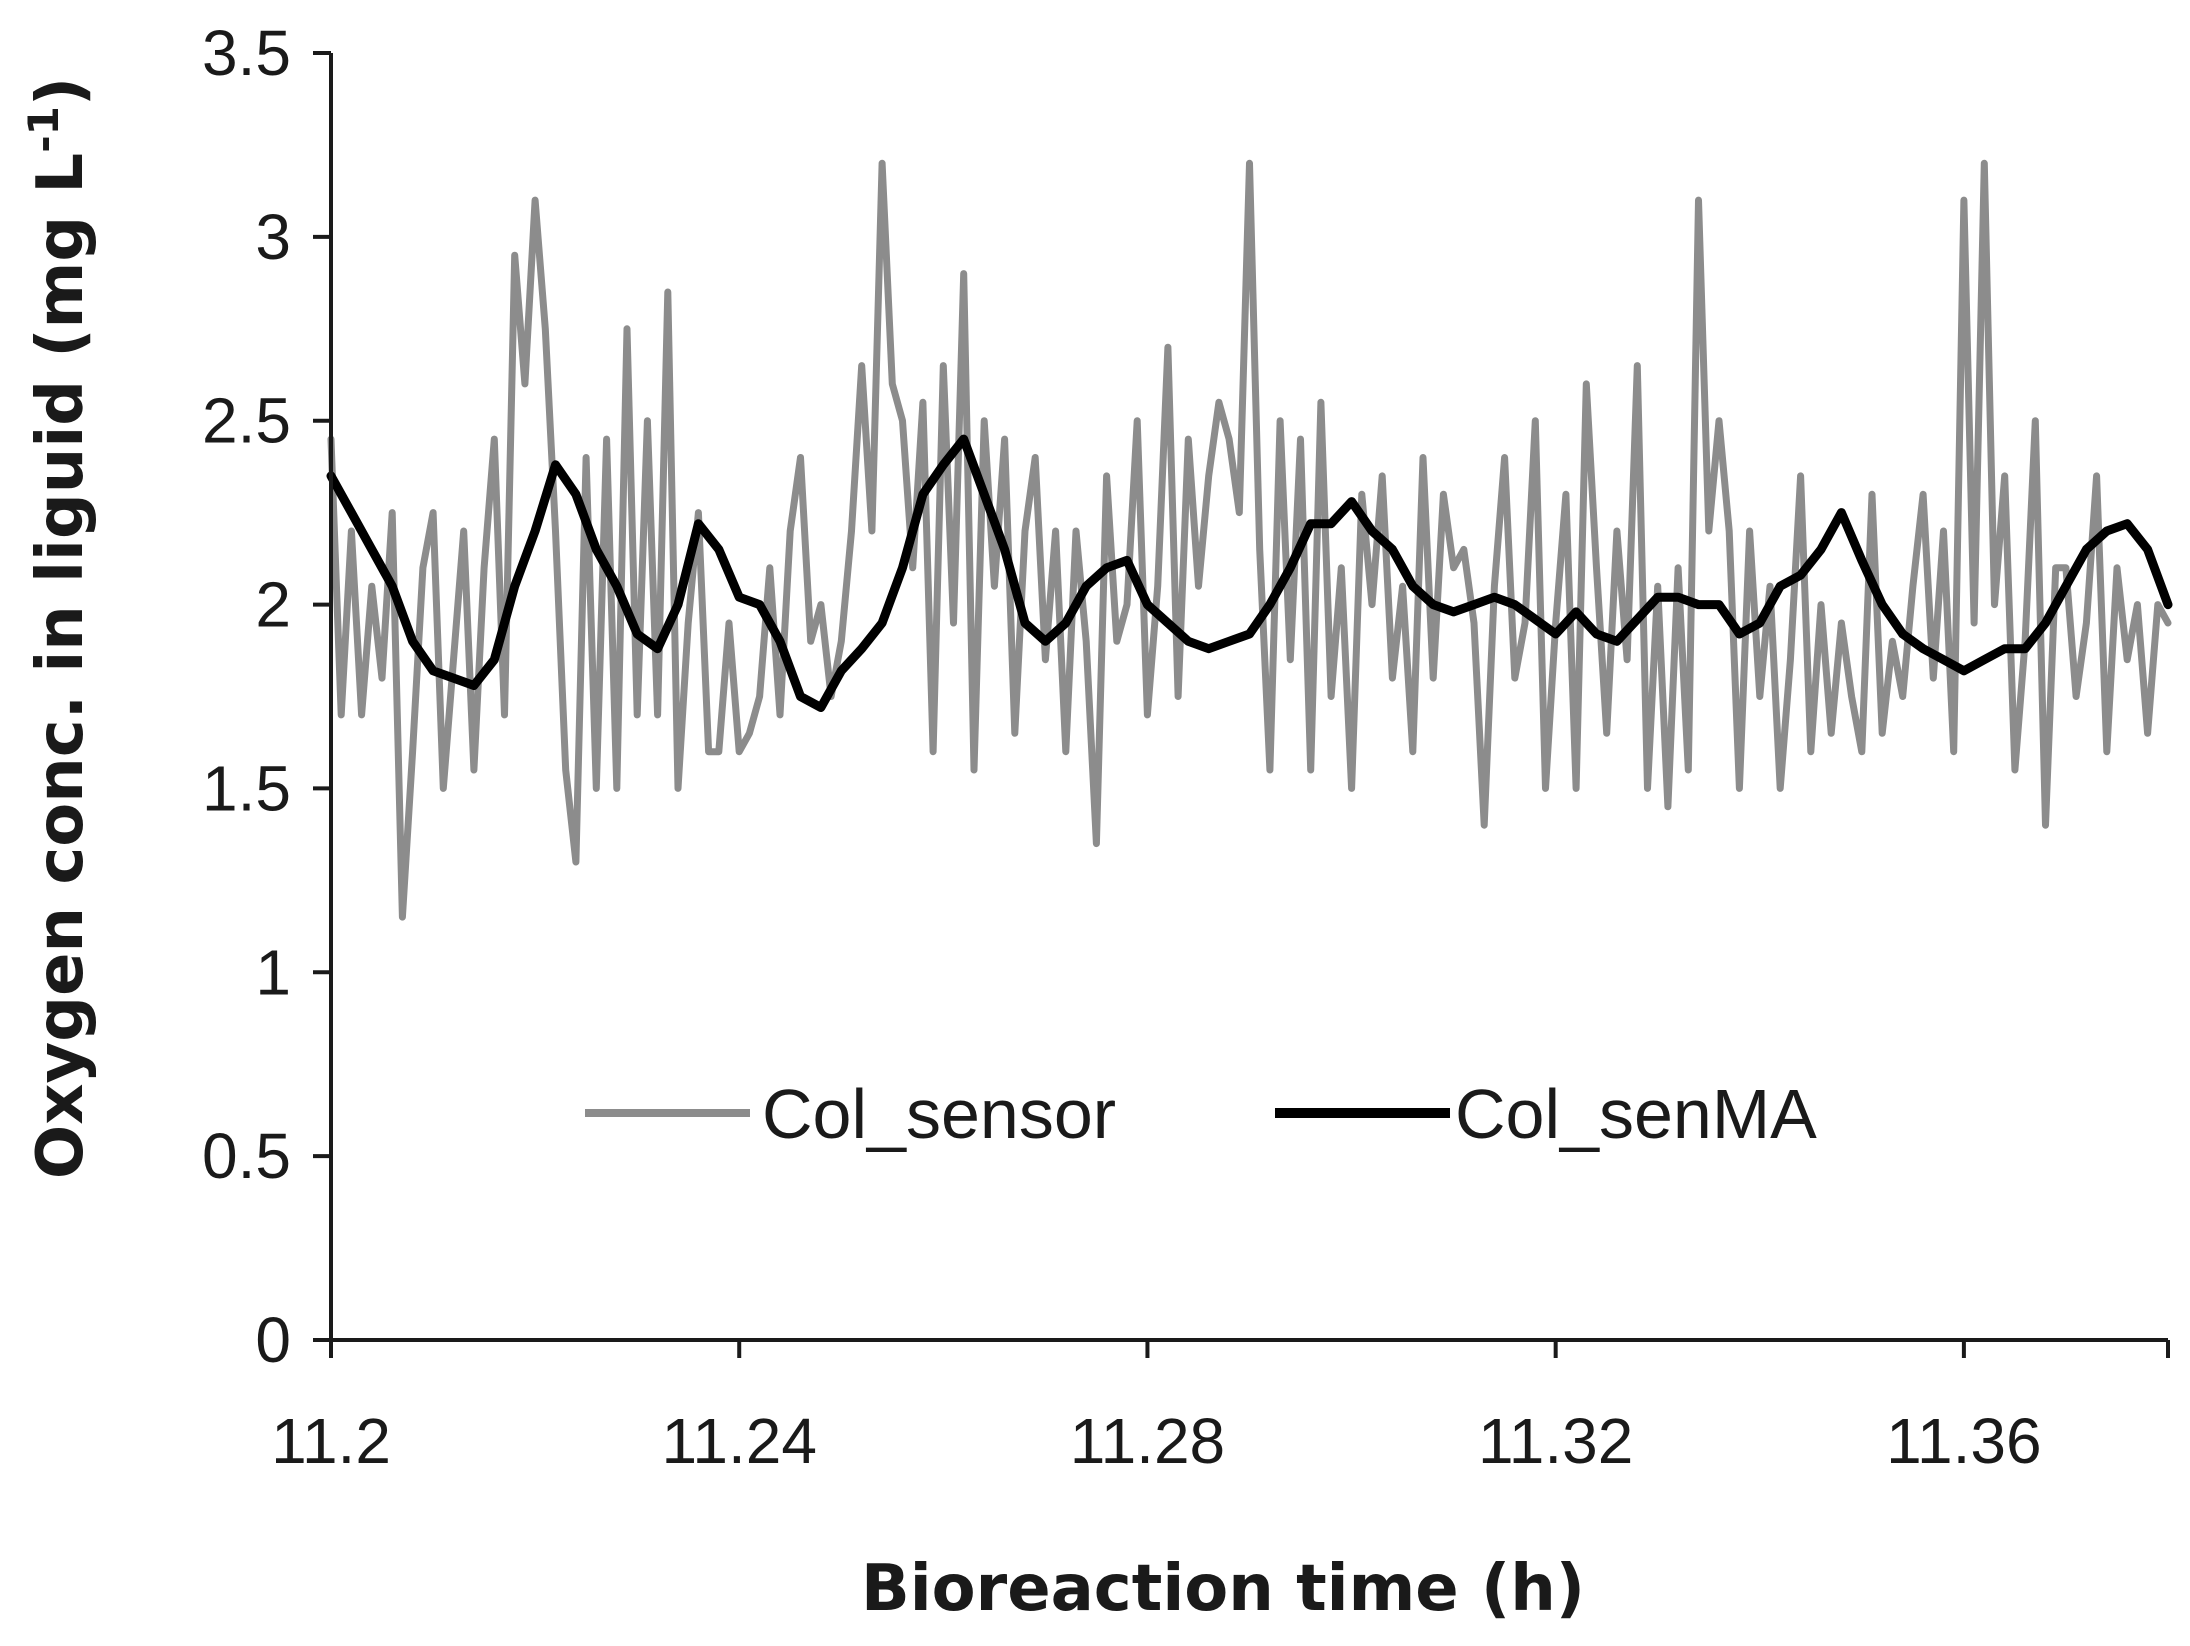  I want to click on x-tick-label: 11.36, so click(1963, 1441).